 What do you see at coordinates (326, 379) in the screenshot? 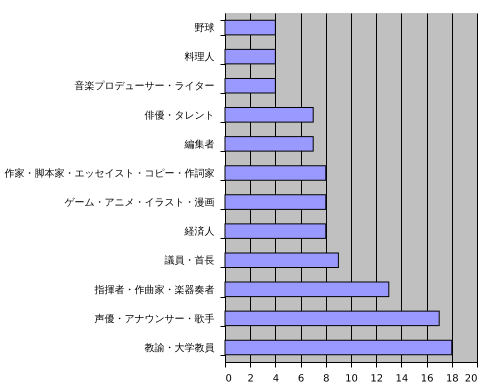
I see `x-tick-label: 8` at bounding box center [326, 379].